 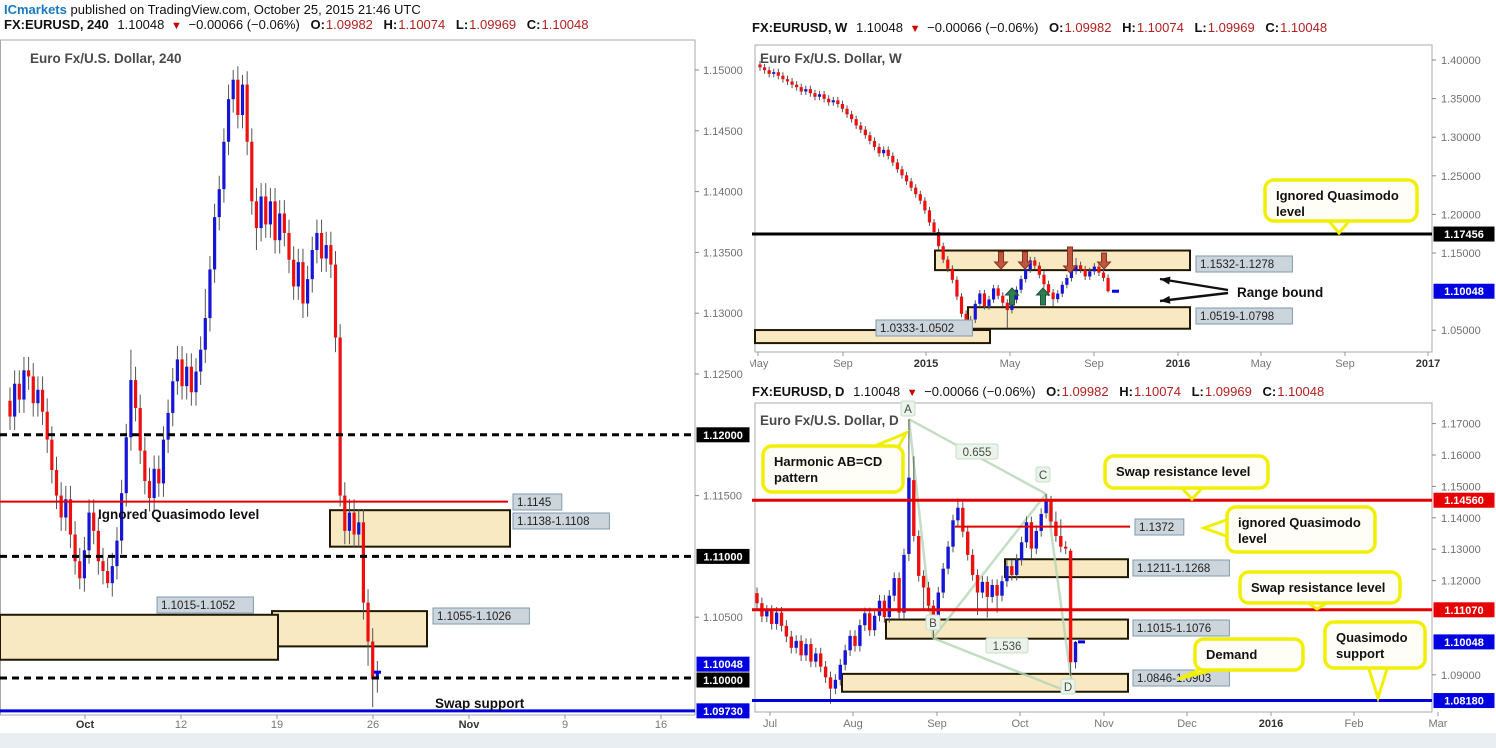 I want to click on publisher-link: ICmarkets, so click(x=35, y=9).